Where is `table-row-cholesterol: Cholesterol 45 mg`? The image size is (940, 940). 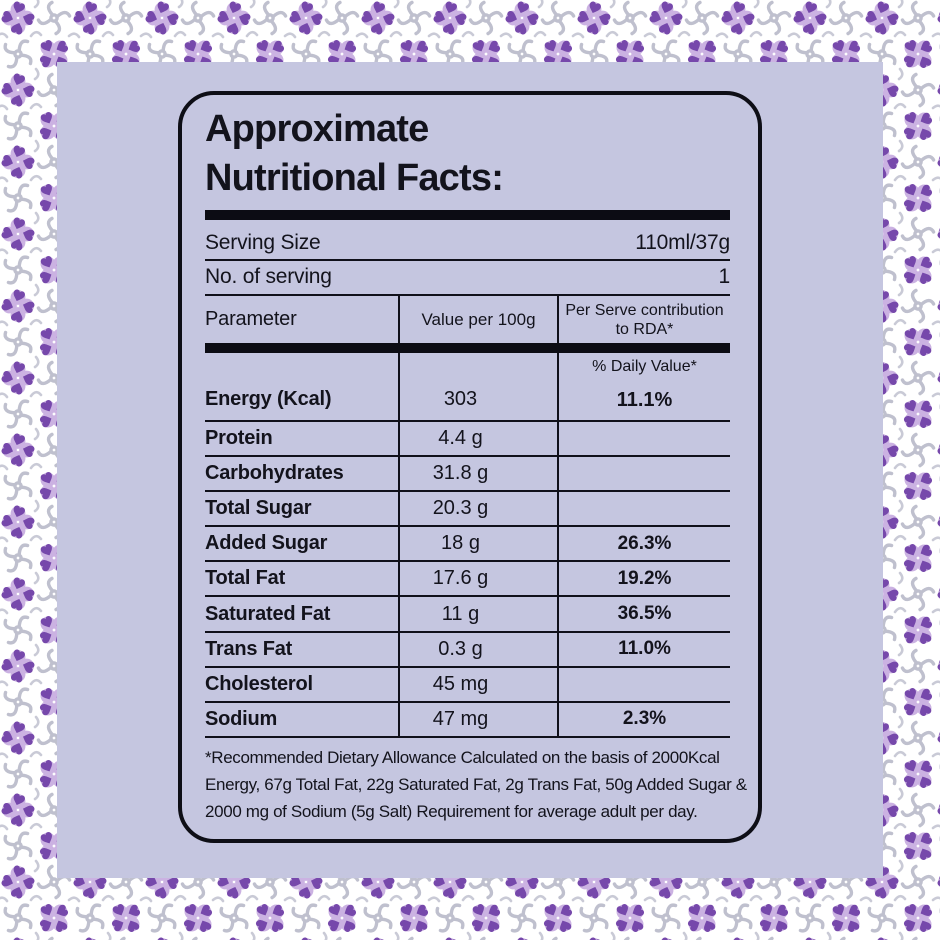
table-row-cholesterol: Cholesterol 45 mg is located at coordinates (467, 685).